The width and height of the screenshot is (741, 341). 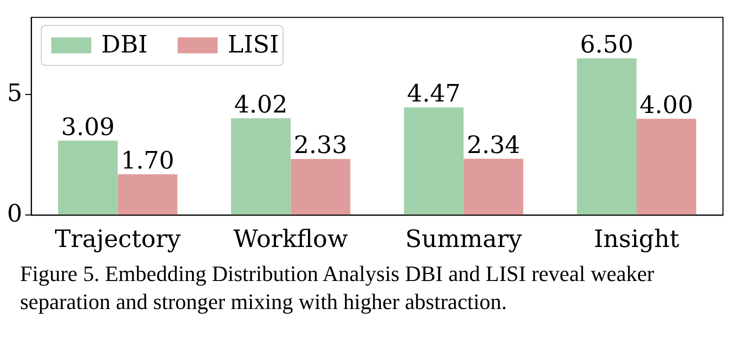 What do you see at coordinates (433, 94) in the screenshot?
I see `text: 4.47` at bounding box center [433, 94].